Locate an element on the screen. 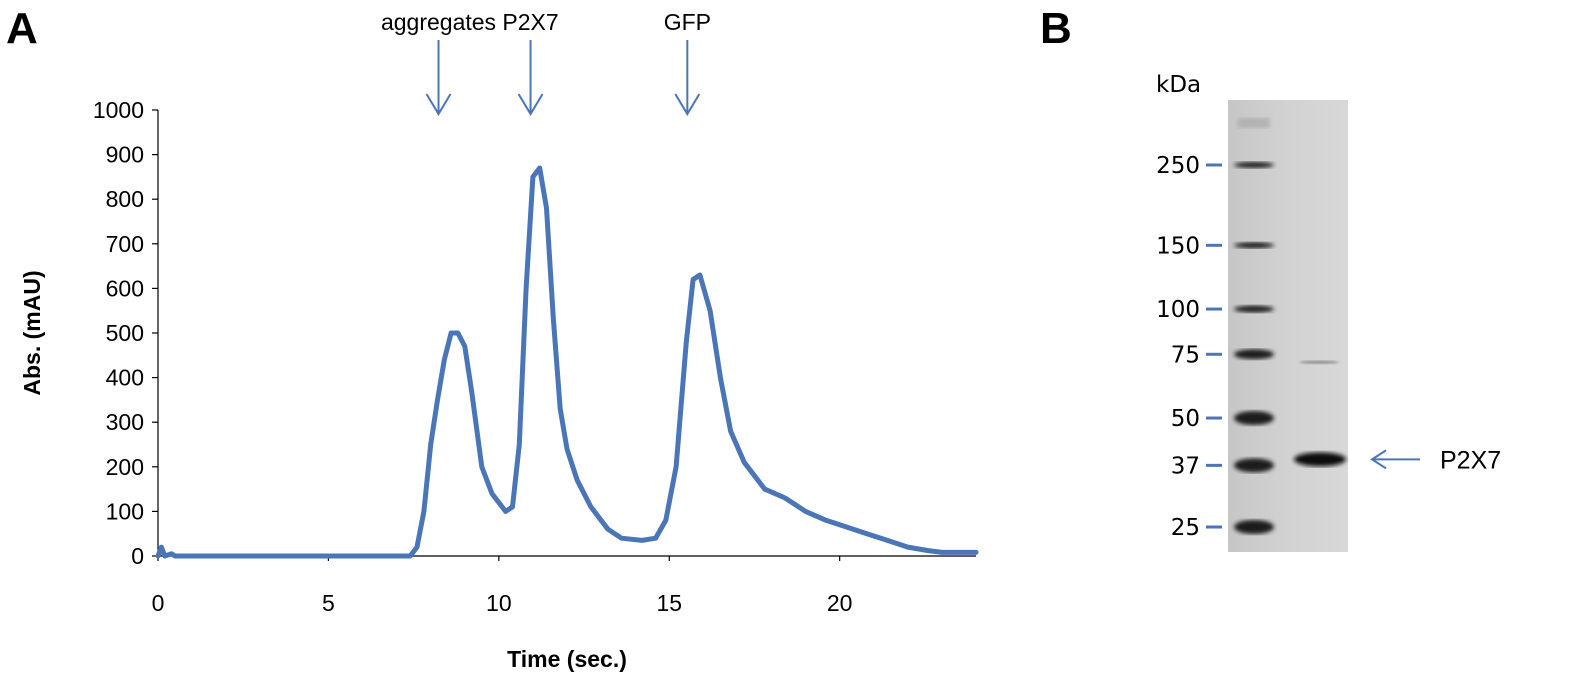  x-axis-title: Time (sec.) is located at coordinates (567, 659).